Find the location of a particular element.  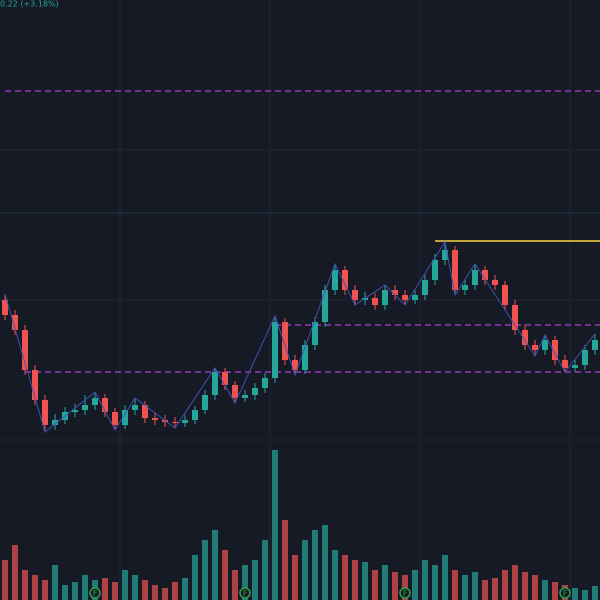

header: 0.22 (+3.18%) is located at coordinates (29, 4).